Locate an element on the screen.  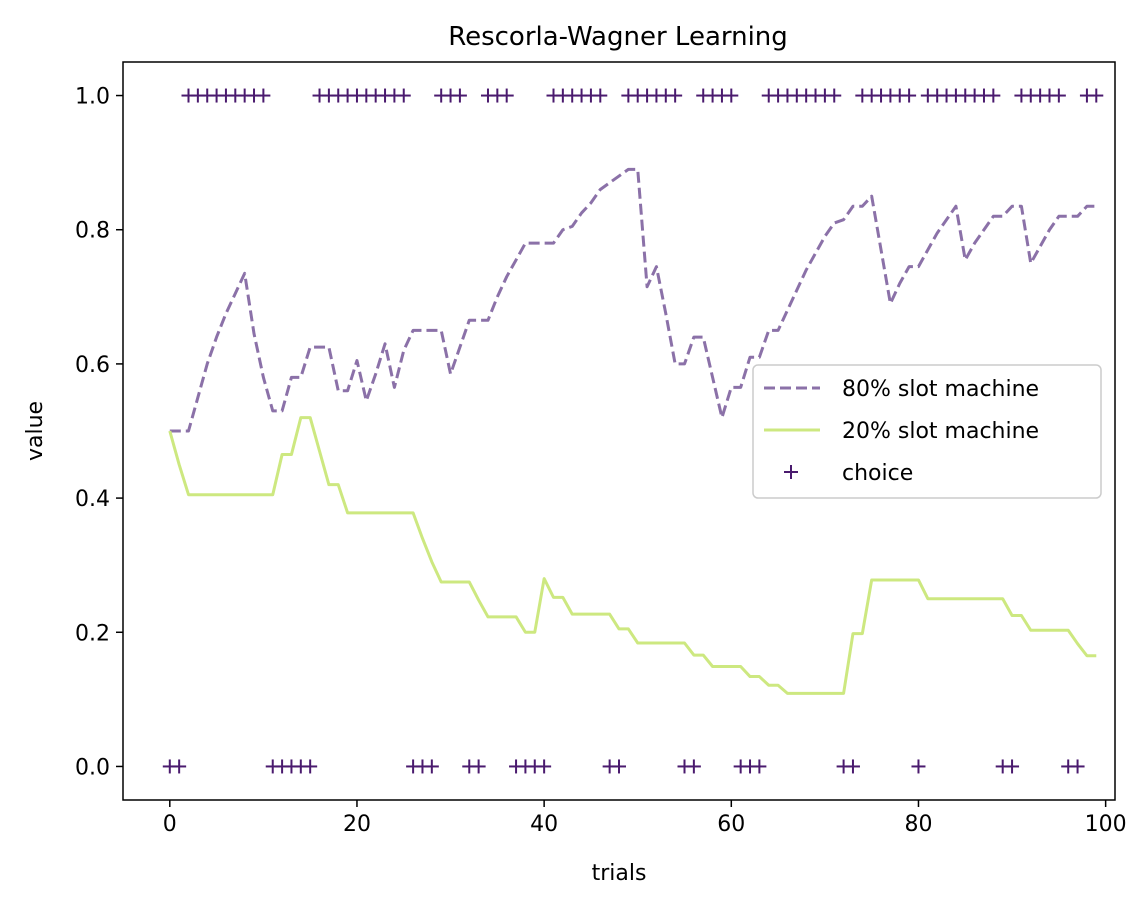
legend: 80% slot machine 20% slot machine choice is located at coordinates (927, 431).